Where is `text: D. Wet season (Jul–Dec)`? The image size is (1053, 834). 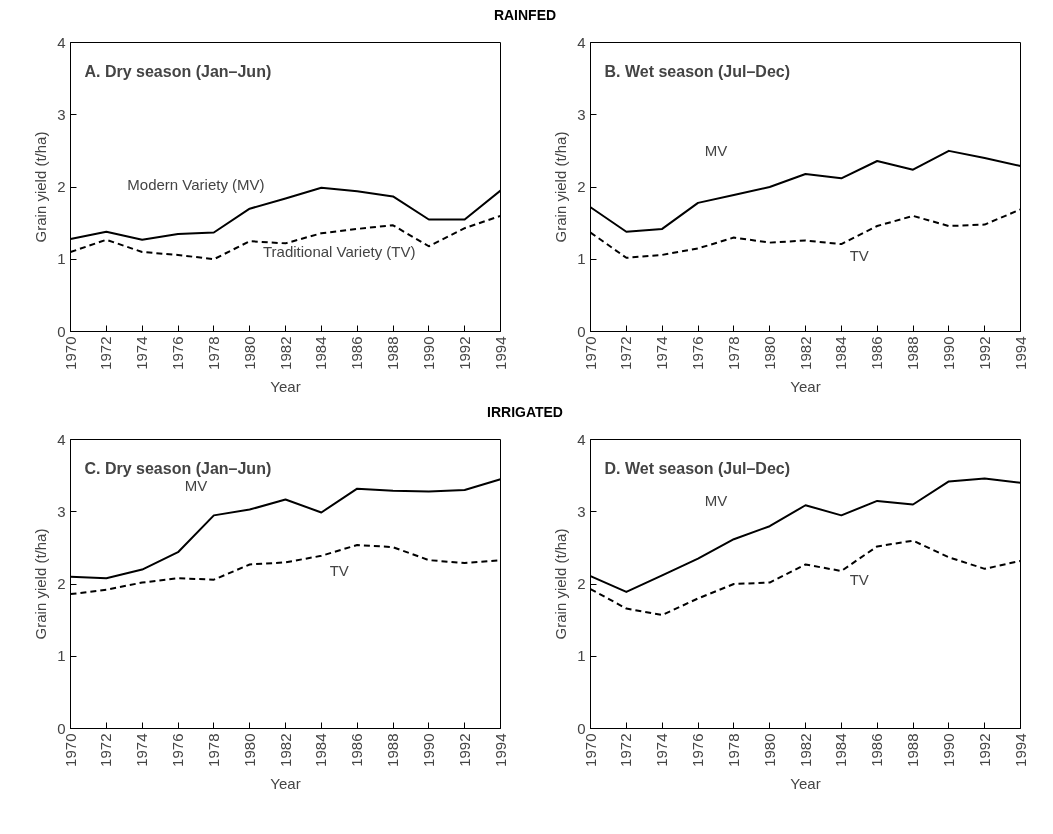
text: D. Wet season (Jul–Dec) is located at coordinates (697, 468).